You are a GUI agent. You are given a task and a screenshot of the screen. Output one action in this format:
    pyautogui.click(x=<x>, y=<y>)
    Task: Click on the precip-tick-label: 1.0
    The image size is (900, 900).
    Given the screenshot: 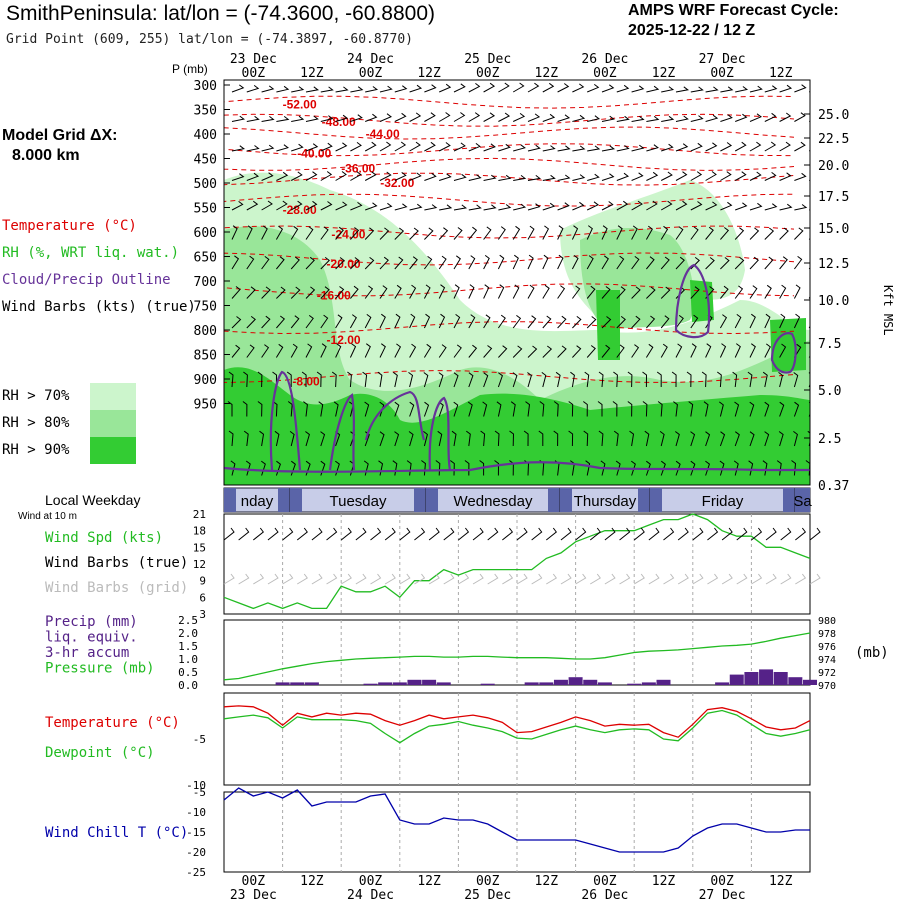 What is the action you would take?
    pyautogui.click(x=188, y=659)
    